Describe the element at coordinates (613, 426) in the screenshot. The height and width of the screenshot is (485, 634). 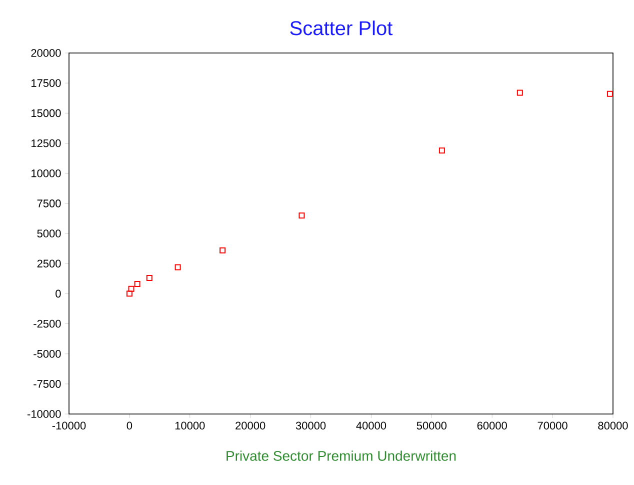
I see `x-tick-label: 80000` at that location.